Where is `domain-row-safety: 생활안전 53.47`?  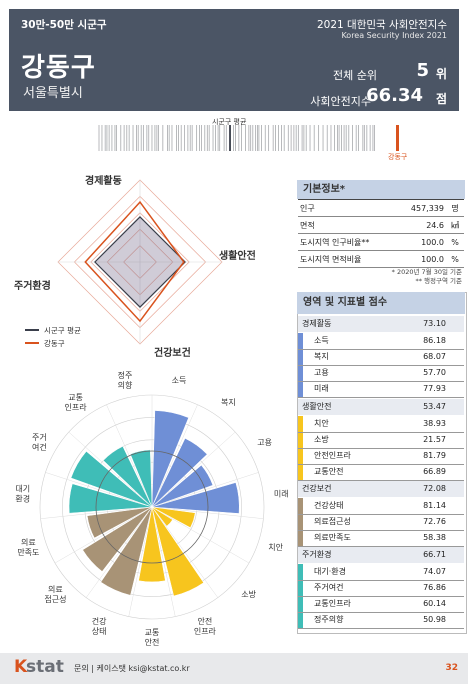 domain-row-safety: 생활안전 53.47 is located at coordinates (381, 407).